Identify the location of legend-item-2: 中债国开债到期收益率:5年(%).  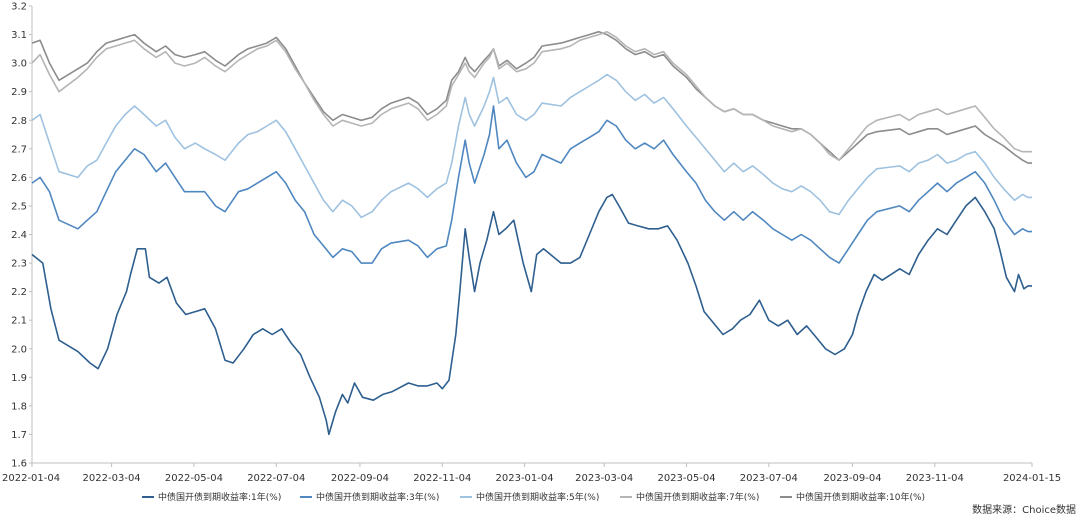
(529, 497).